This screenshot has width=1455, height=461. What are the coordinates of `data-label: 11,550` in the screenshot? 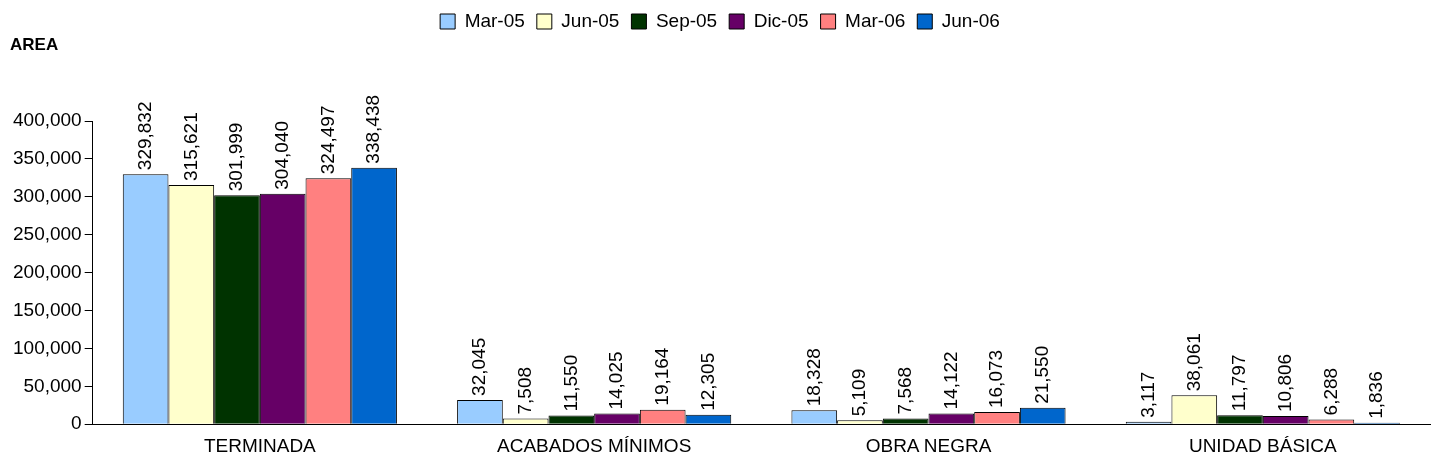 It's located at (570, 383).